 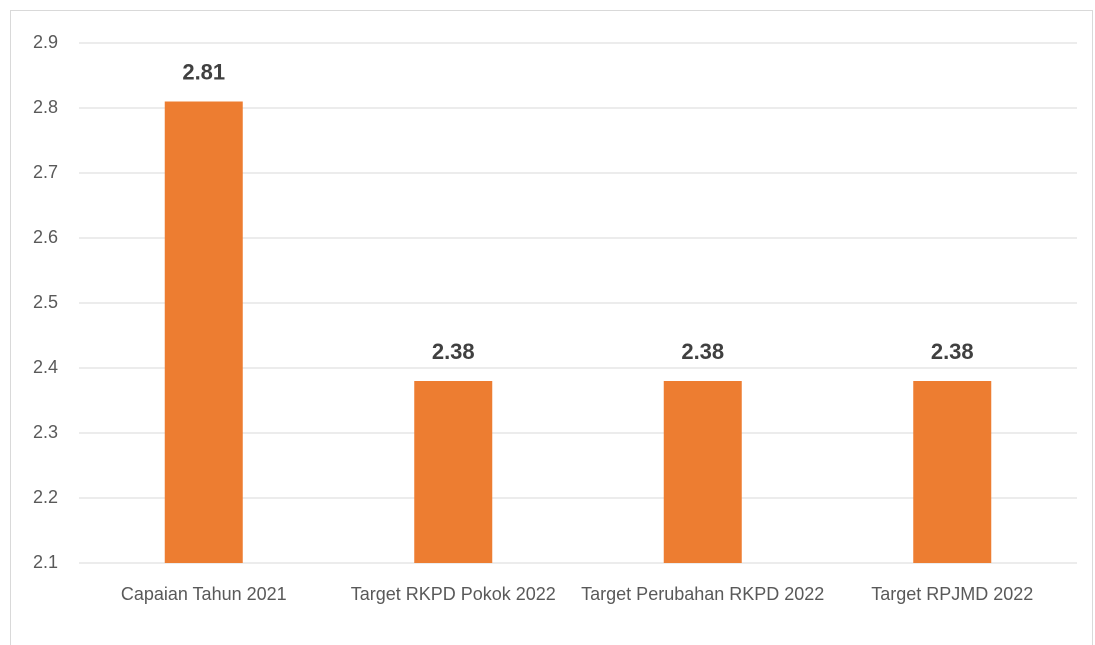 What do you see at coordinates (45, 172) in the screenshot?
I see `y-tick-label: 2.7` at bounding box center [45, 172].